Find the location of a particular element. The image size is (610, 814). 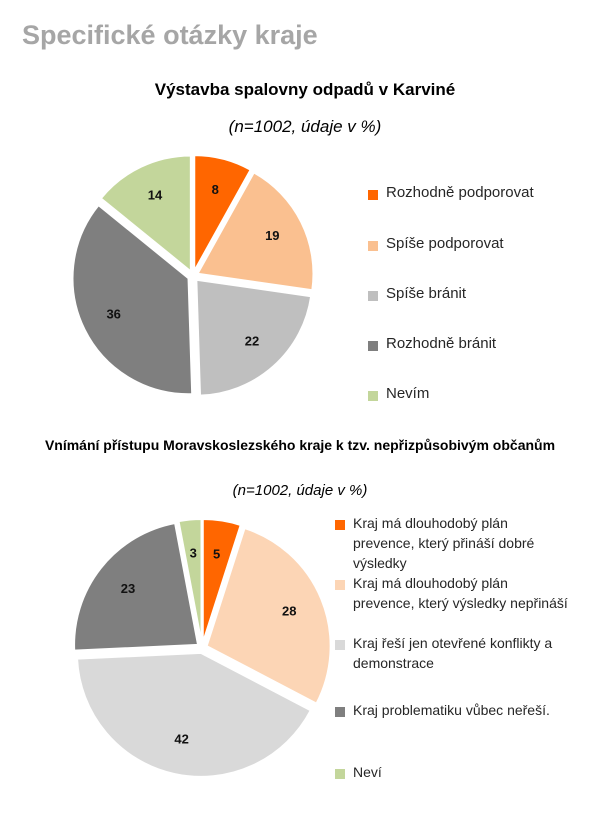

data-label: 14 is located at coordinates (155, 195).